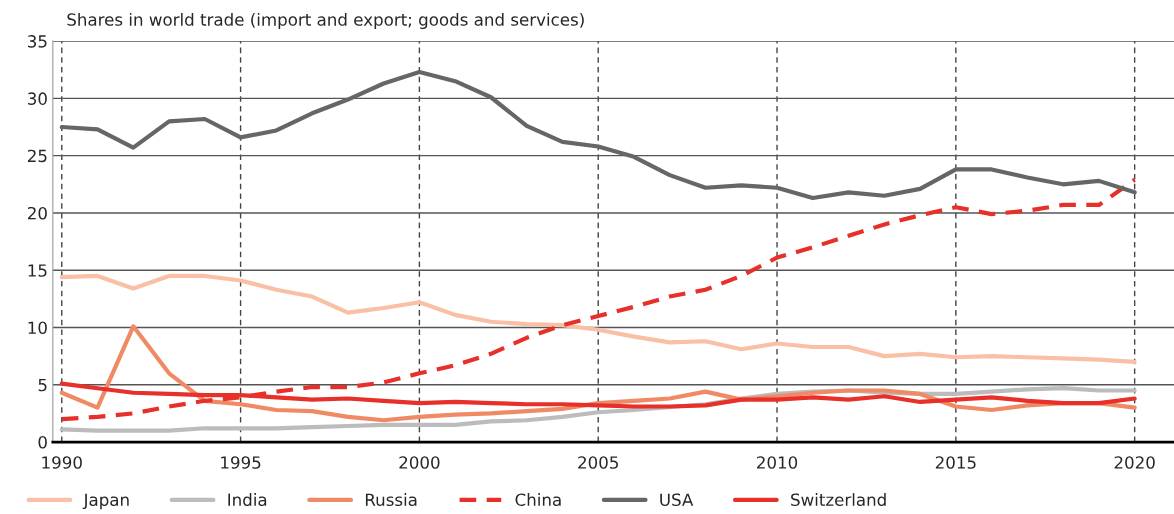 This screenshot has width=1174, height=514. What do you see at coordinates (838, 500) in the screenshot?
I see `legend-label: Switzerland` at bounding box center [838, 500].